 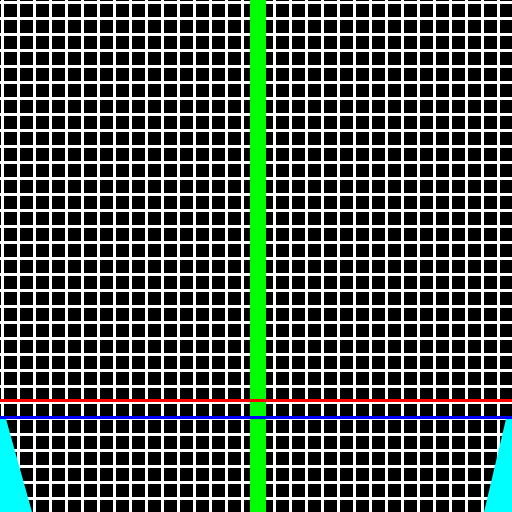 I want to click on cyan-left-wedge, so click(x=16, y=465).